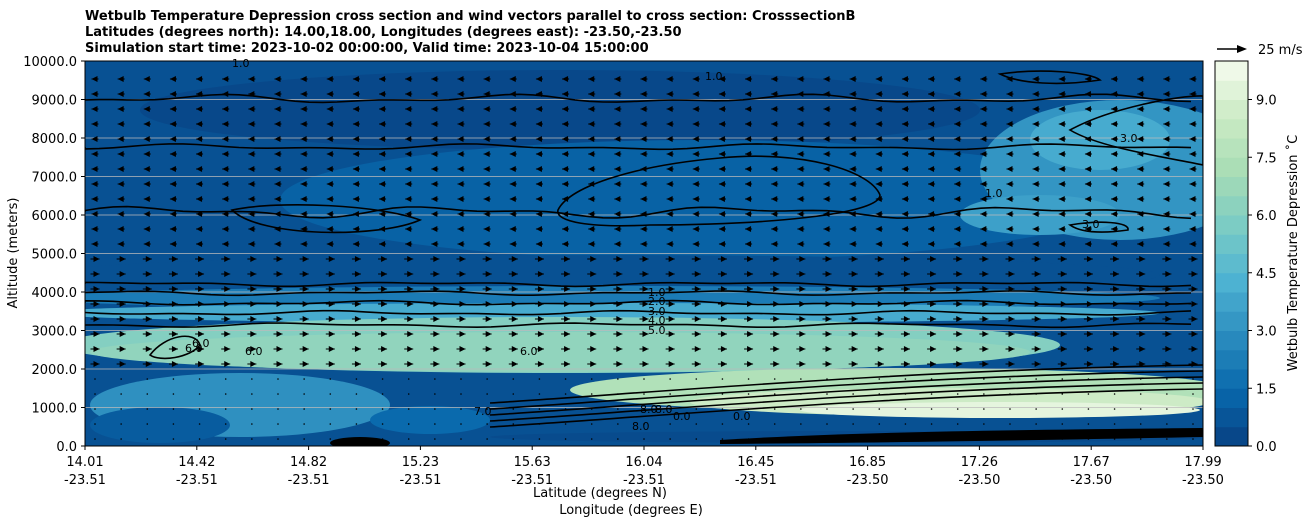 The height and width of the screenshot is (526, 1312). Describe the element at coordinates (309, 480) in the screenshot. I see `x-tick-label-lon-2: -23.51` at that location.